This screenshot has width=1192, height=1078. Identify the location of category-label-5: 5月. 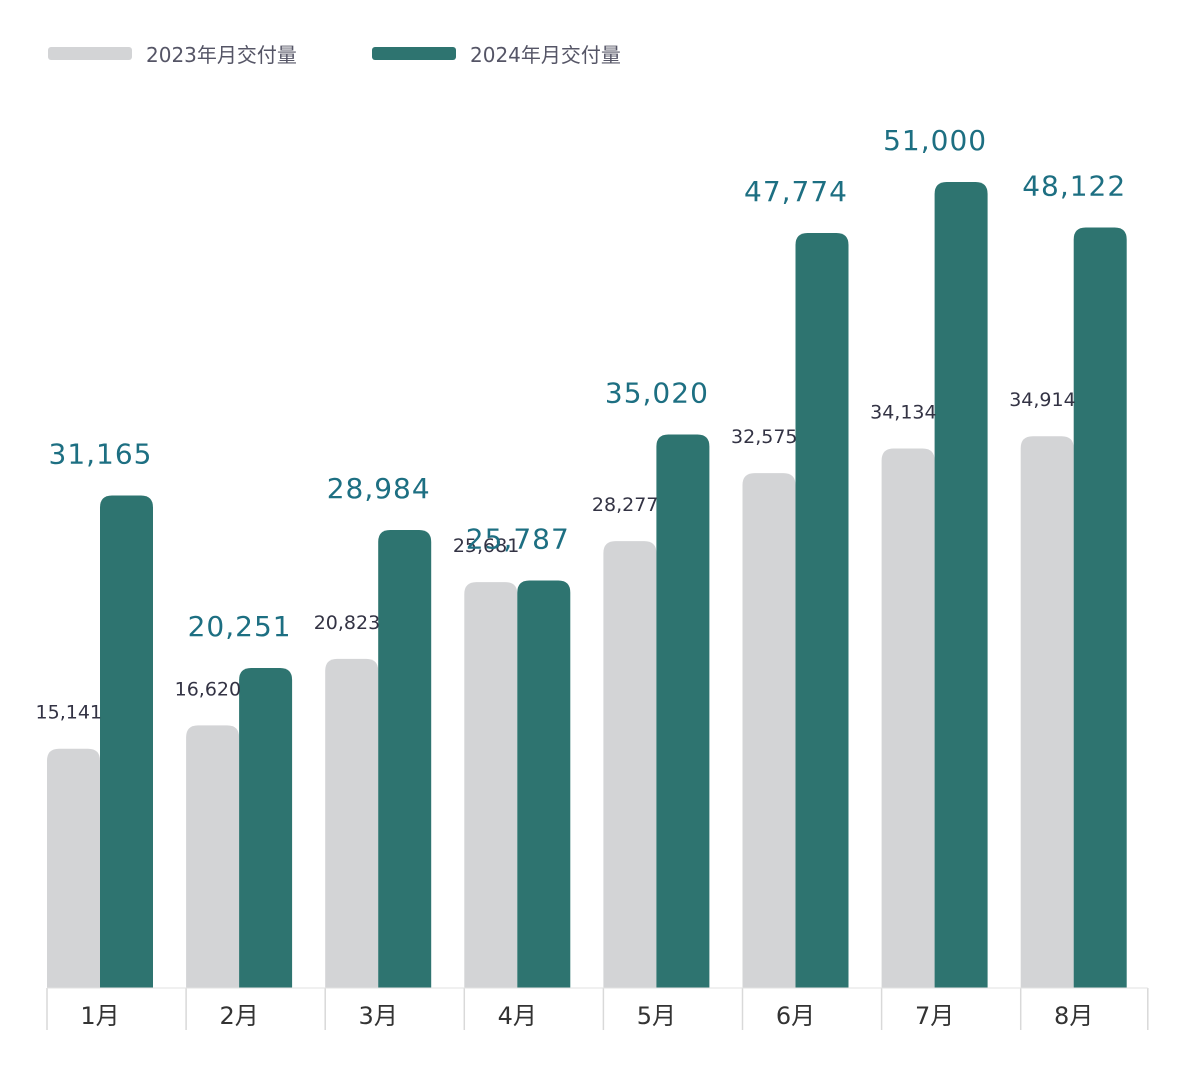
(656, 1016).